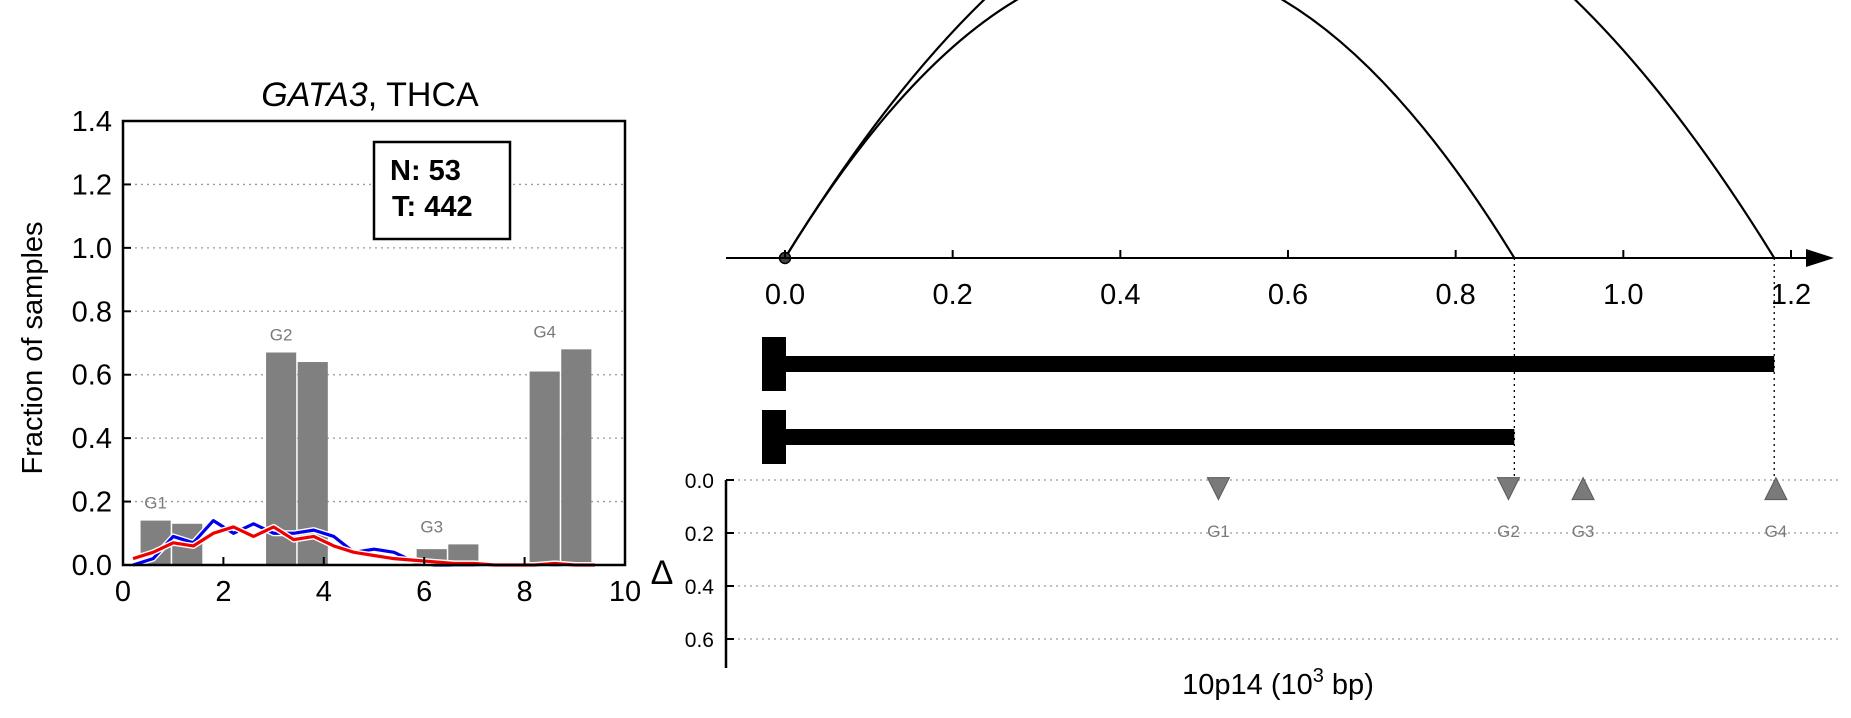 The height and width of the screenshot is (718, 1851). What do you see at coordinates (1820, 258) in the screenshot?
I see `genomic-axis-arrow` at bounding box center [1820, 258].